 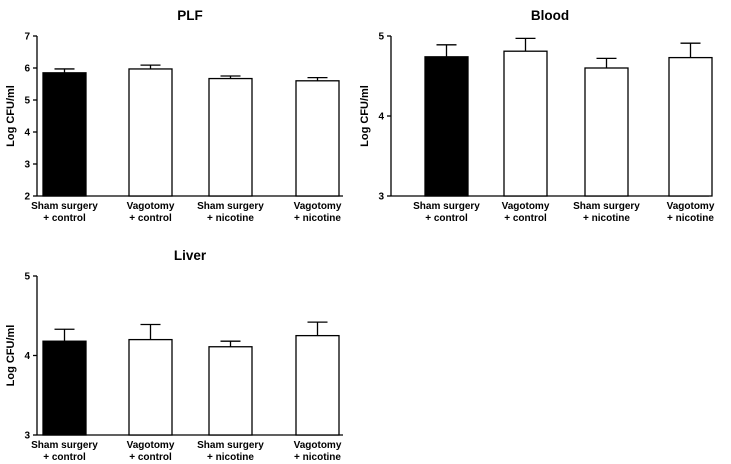 I want to click on chart-title: PLF, so click(x=190, y=15).